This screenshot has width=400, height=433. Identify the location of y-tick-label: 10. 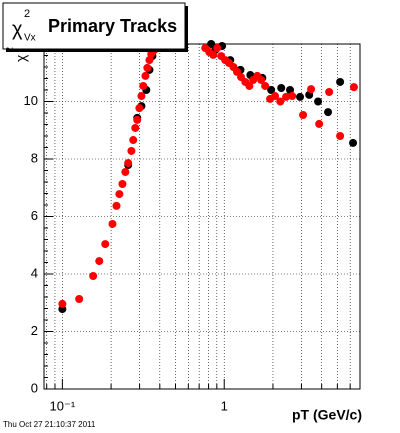
(31, 100).